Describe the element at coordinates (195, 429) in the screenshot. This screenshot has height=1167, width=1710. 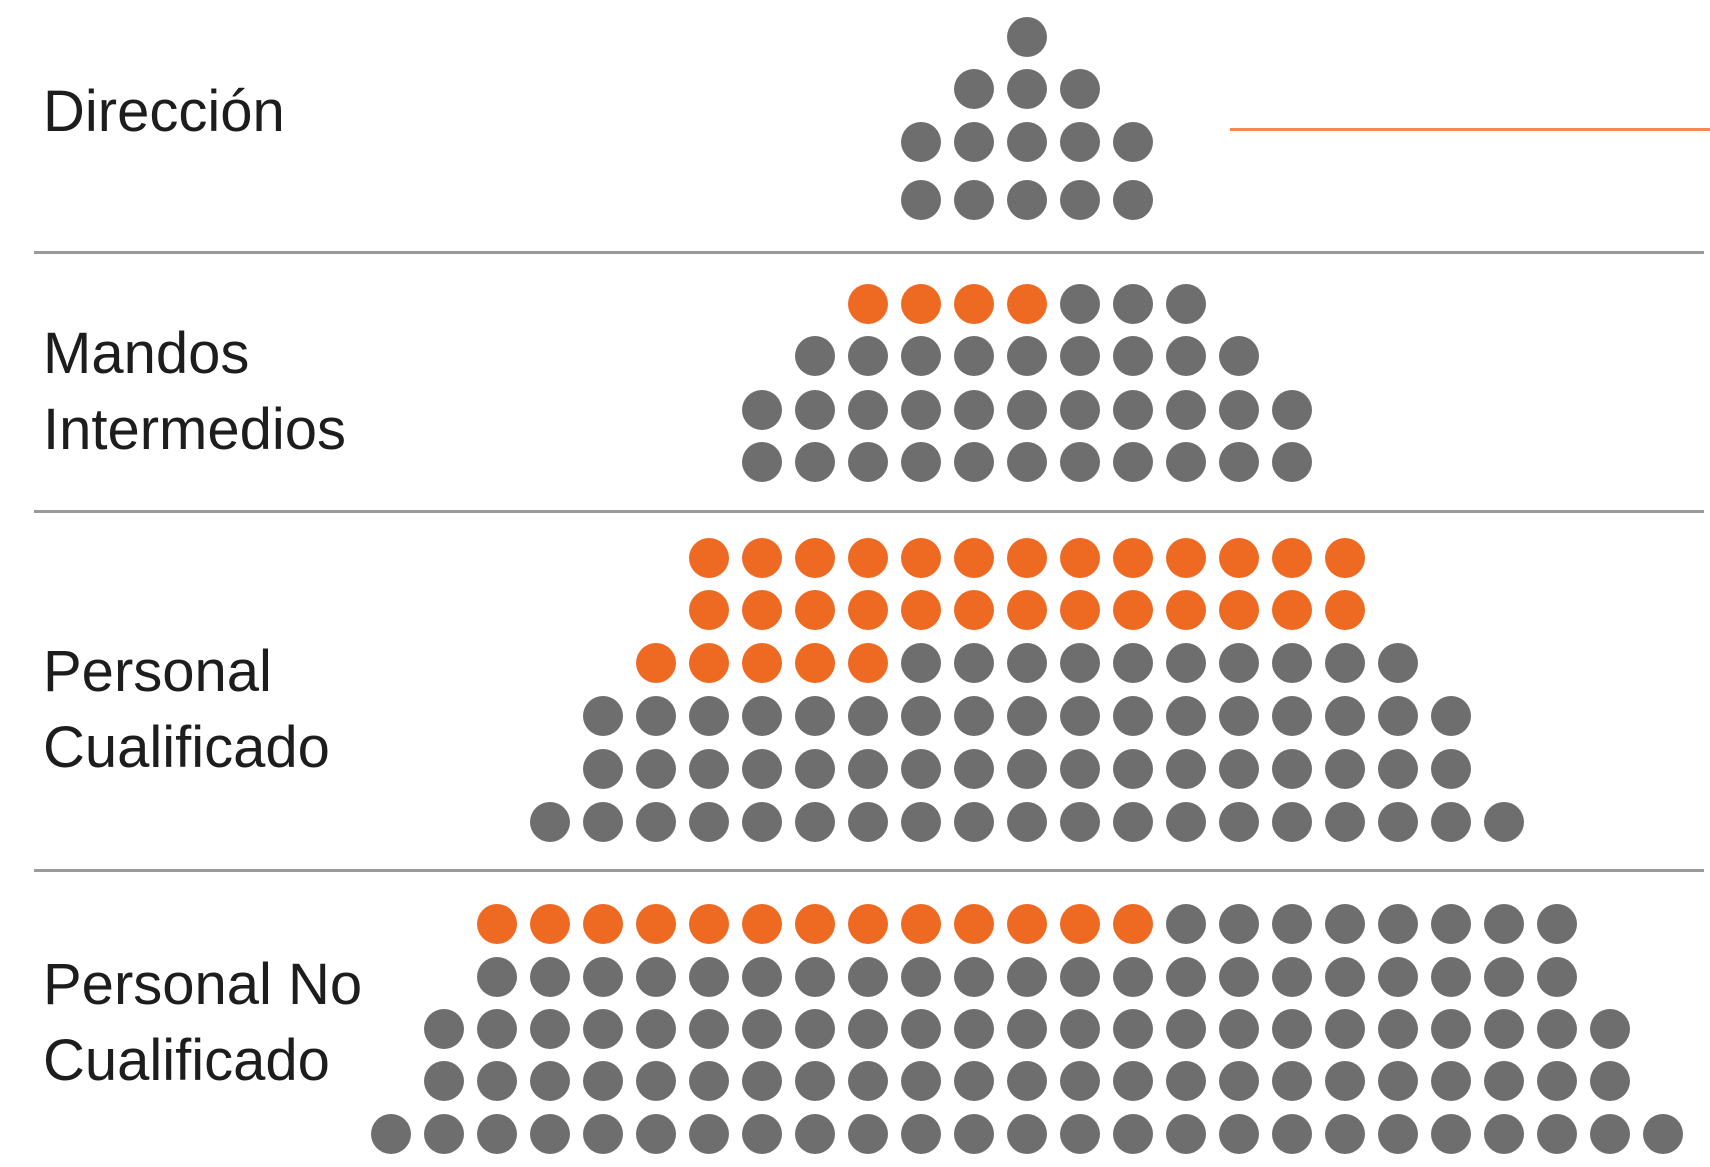
I see `label-mandos-line-2: Intermedios` at that location.